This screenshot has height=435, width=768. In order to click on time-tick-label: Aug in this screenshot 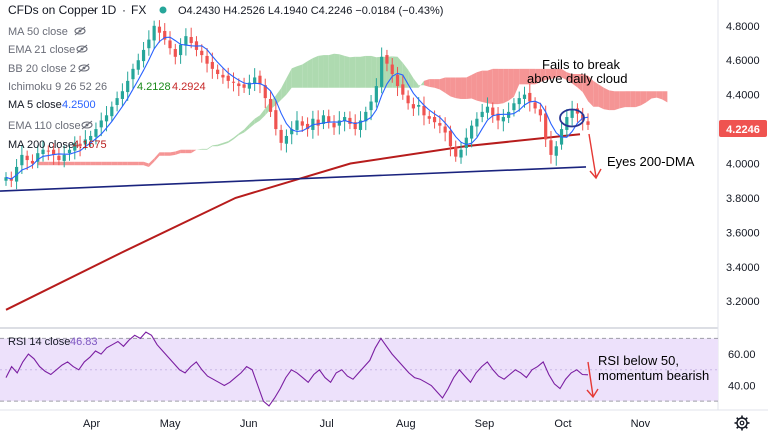, I will do `click(406, 424)`.